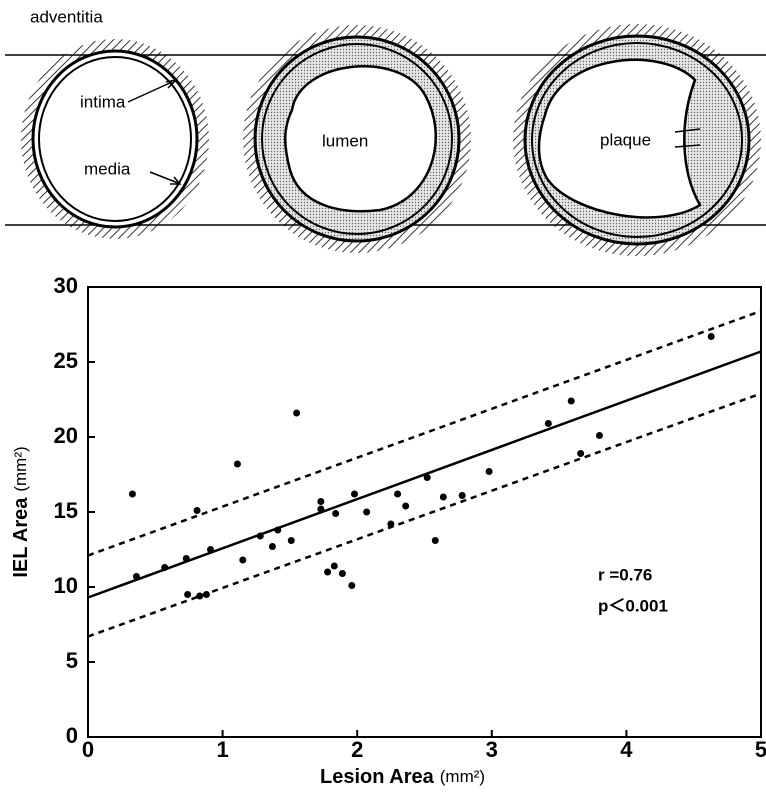 The height and width of the screenshot is (801, 766). I want to click on x-axis-title: Lesion Area (mm²), so click(402, 777).